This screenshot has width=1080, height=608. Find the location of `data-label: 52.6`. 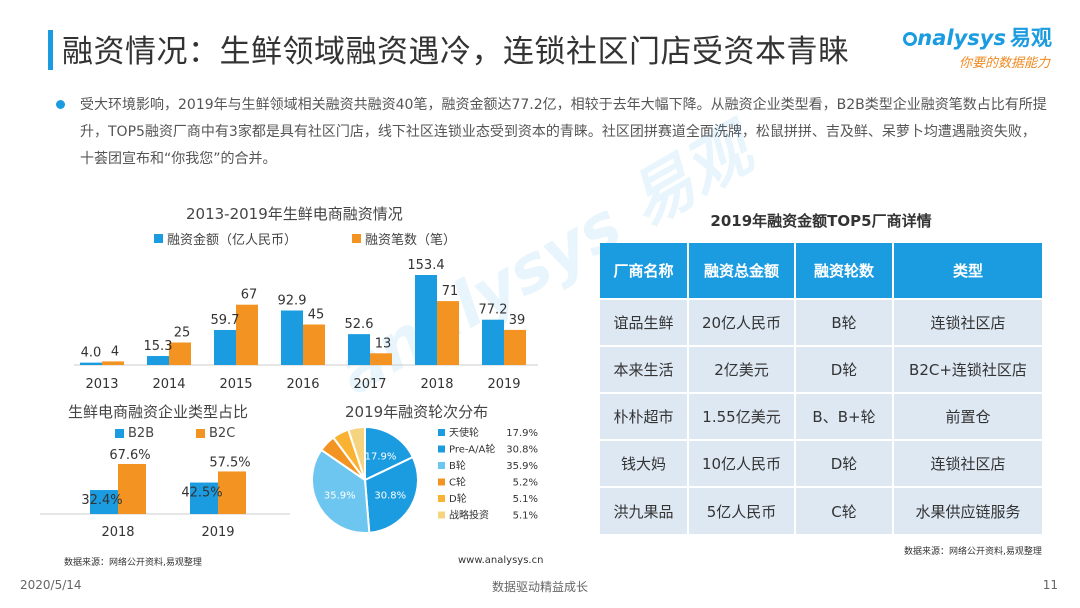

data-label: 52.6 is located at coordinates (359, 324).